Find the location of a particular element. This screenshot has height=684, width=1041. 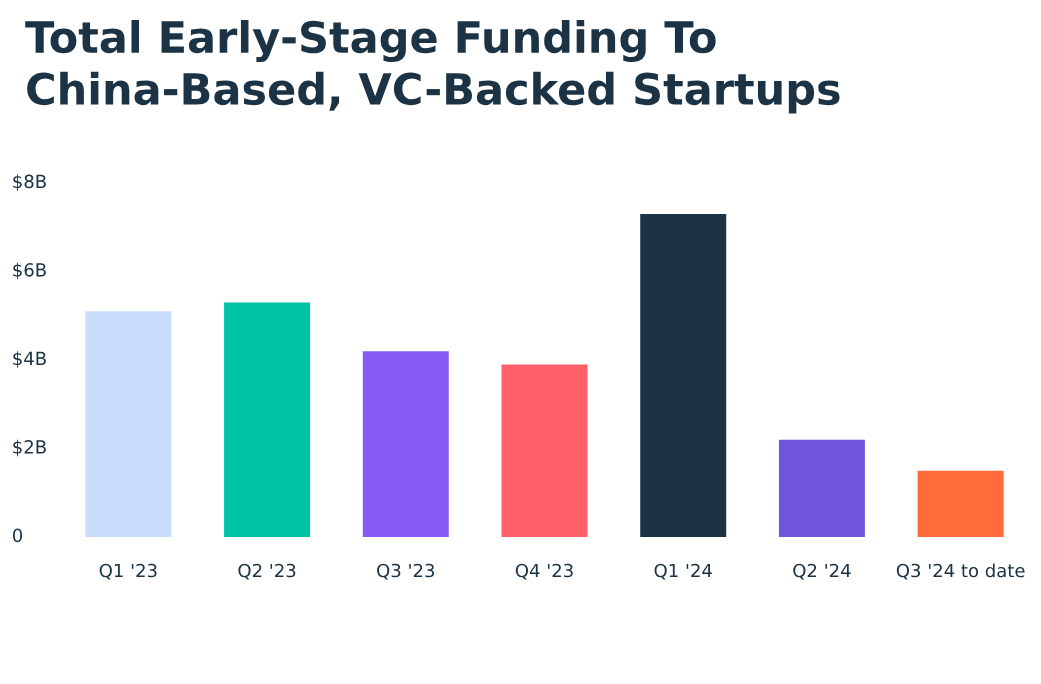

x-tick-label: Q3 '23 is located at coordinates (406, 571).